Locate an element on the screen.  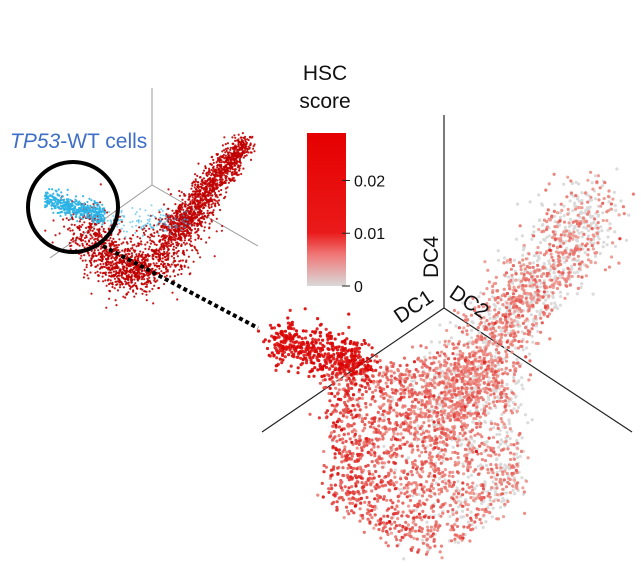
colorbar-title-line2: score is located at coordinates (324, 101).